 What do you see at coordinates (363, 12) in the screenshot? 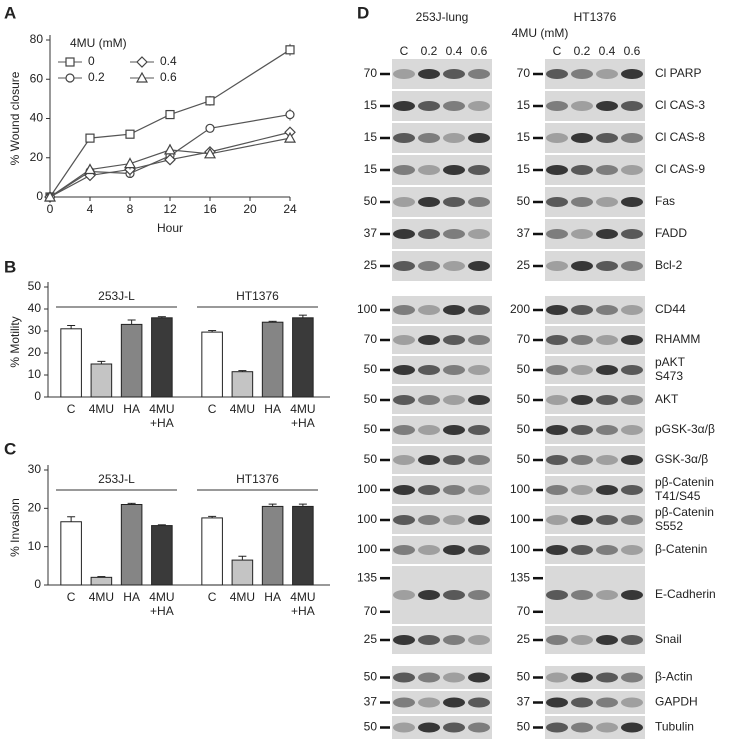
I see `panel-label: D` at bounding box center [363, 12].